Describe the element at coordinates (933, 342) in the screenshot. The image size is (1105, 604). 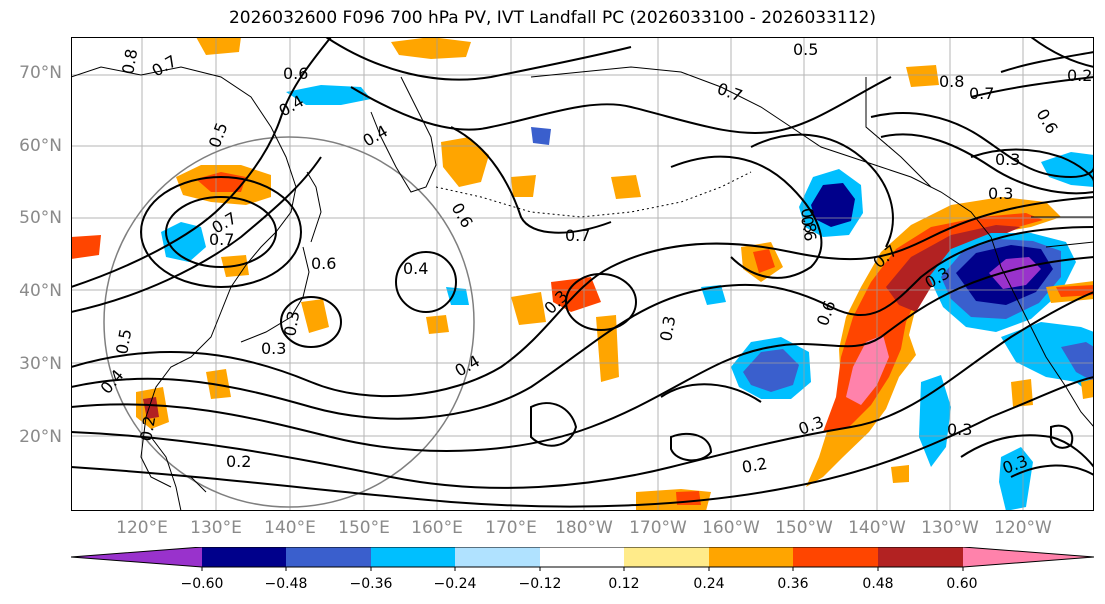
I see `shading-positive-plume` at that location.